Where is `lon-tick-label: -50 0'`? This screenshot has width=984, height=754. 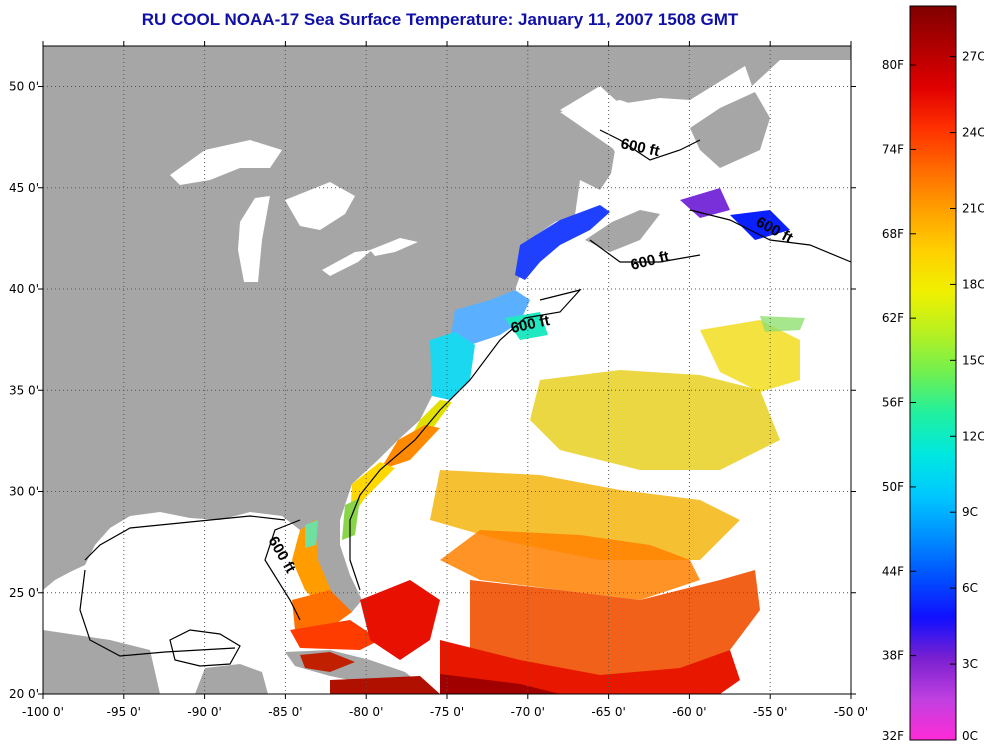
lon-tick-label: -50 0' is located at coordinates (851, 712).